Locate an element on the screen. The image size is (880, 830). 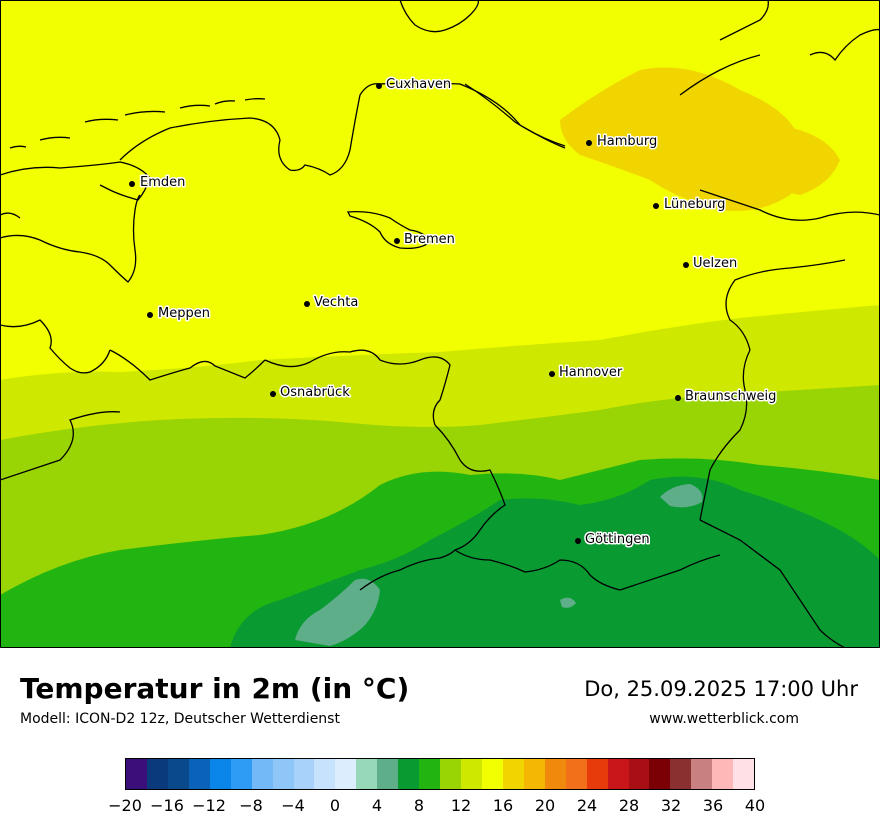
map-title: Temperatur in 2m (in °C) is located at coordinates (215, 688).